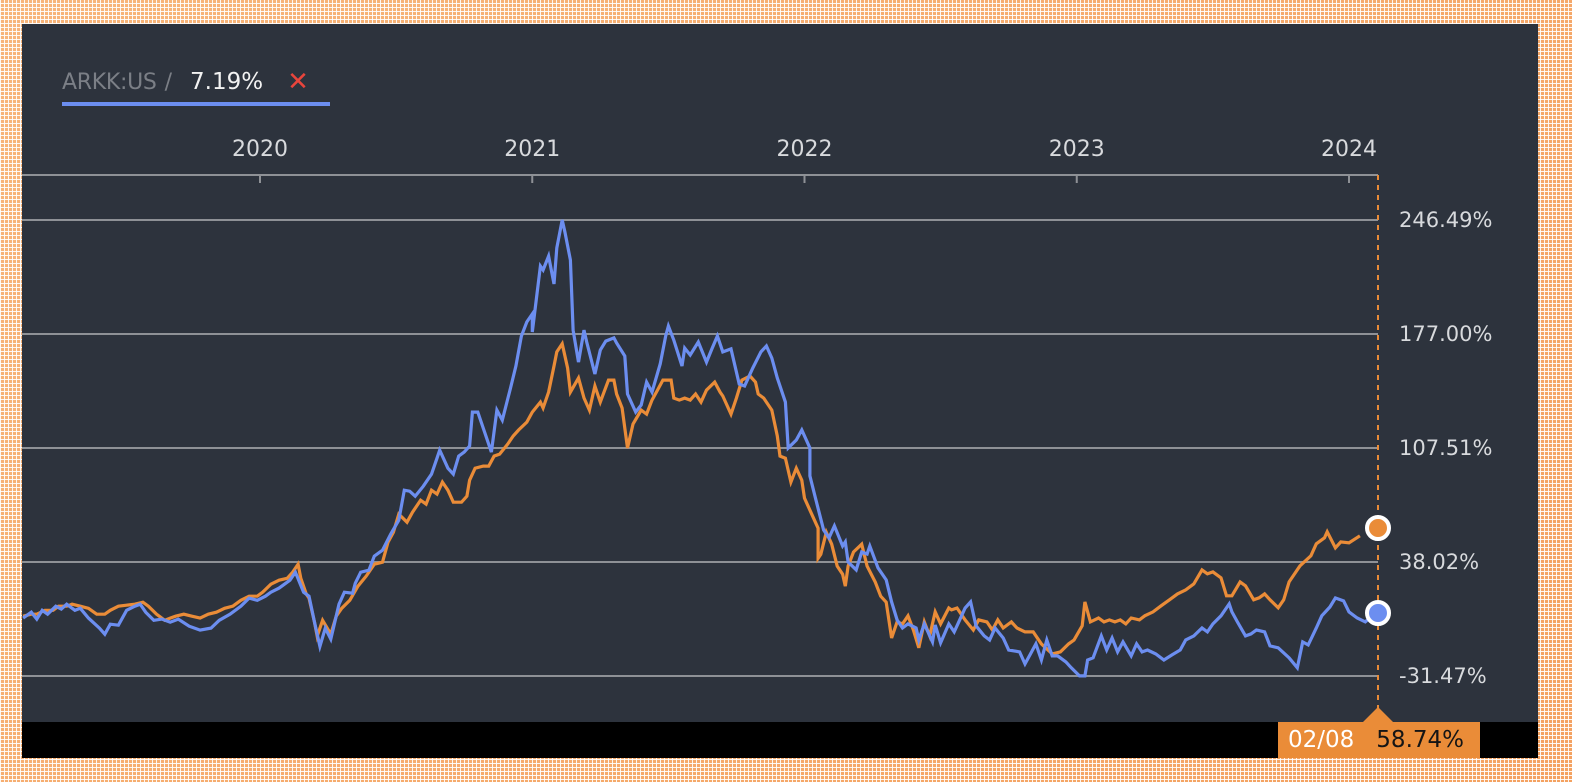 The width and height of the screenshot is (1572, 782). I want to click on close-icon: ✕, so click(298, 82).